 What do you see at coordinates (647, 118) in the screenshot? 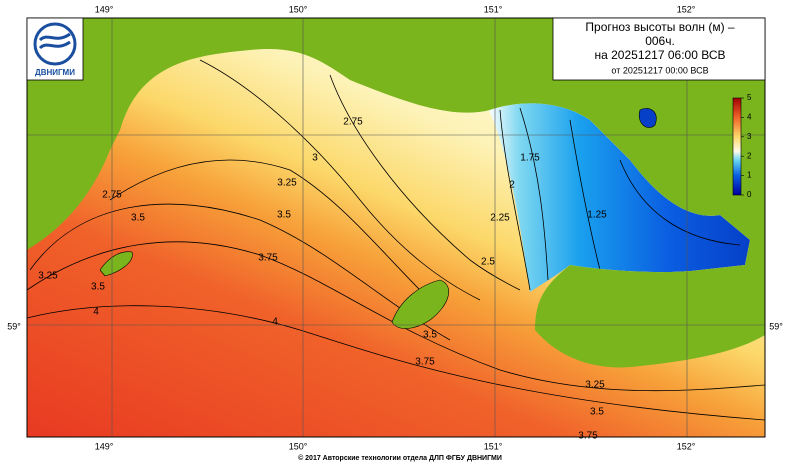
I see `lake` at bounding box center [647, 118].